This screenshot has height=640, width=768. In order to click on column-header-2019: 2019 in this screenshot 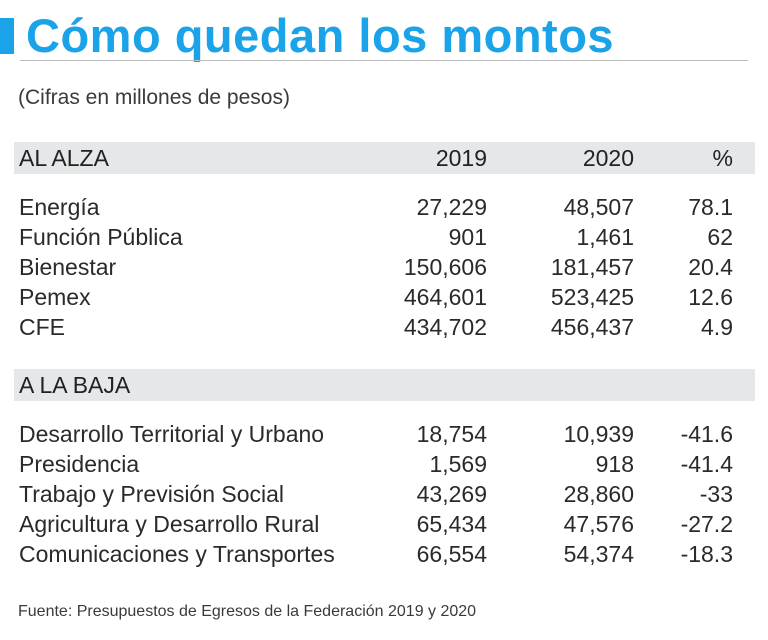, I will do `click(461, 158)`.